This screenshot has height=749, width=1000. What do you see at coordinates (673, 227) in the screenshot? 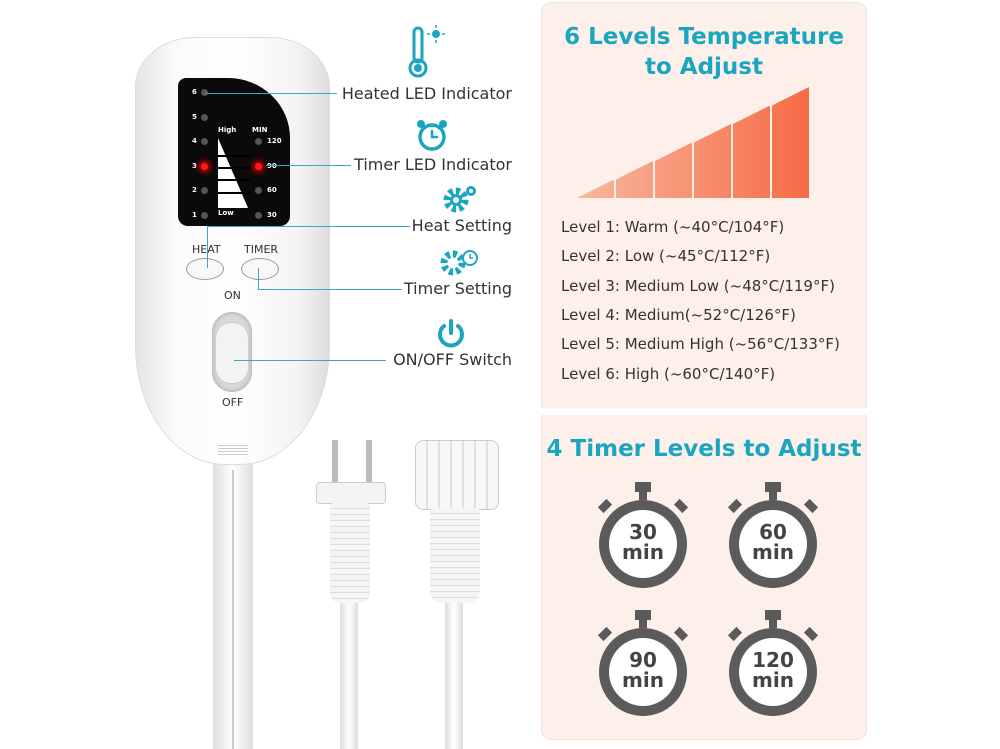
I see `temperature-level-item: Level 1: Warm (~40°C/104°F)` at bounding box center [673, 227].